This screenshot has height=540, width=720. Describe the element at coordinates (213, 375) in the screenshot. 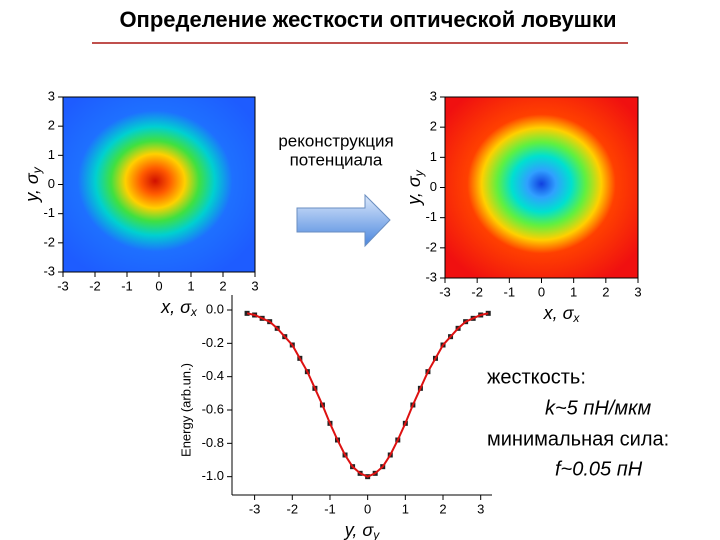

I see `y-tick-label: -0.4` at that location.